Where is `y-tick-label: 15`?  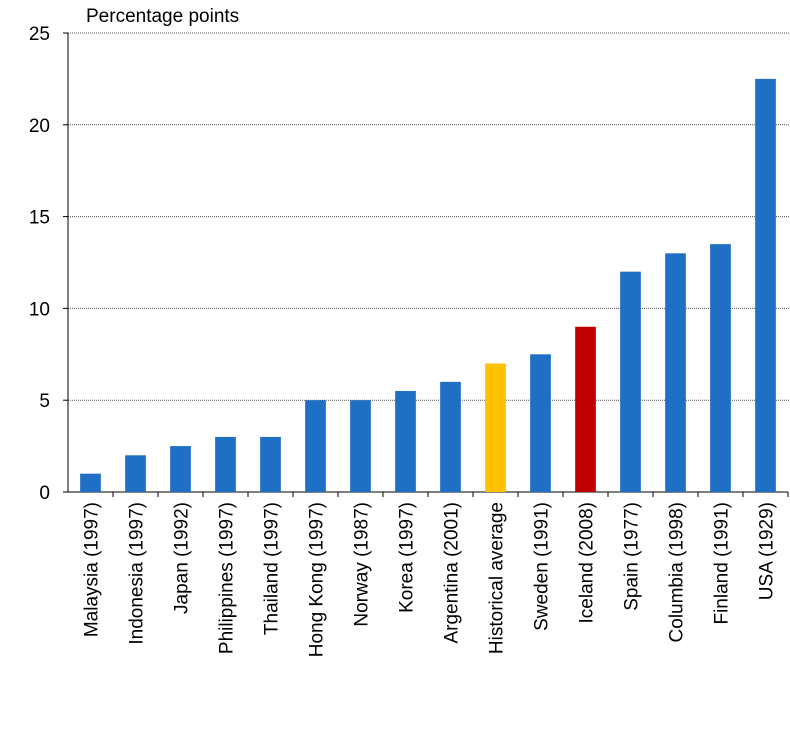
y-tick-label: 15 is located at coordinates (39, 218).